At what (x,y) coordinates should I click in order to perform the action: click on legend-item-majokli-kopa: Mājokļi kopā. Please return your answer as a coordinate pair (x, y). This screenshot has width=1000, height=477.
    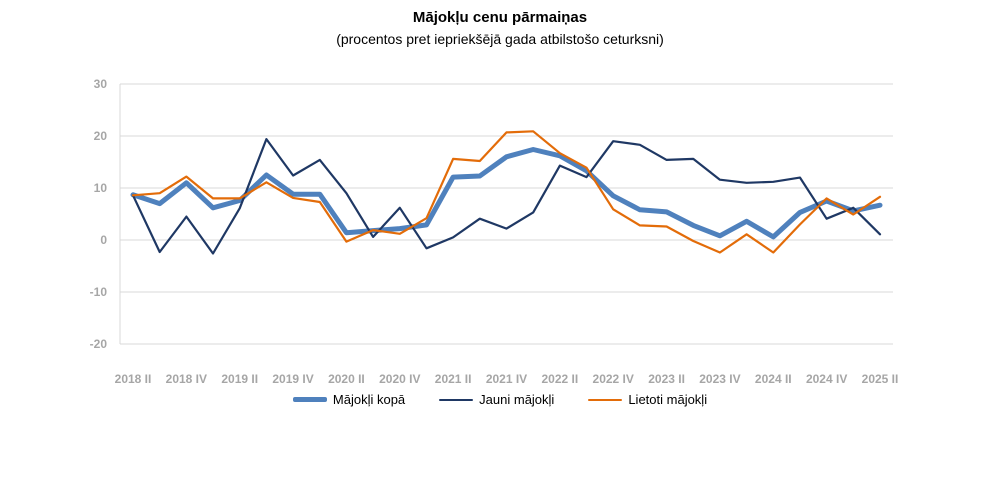
    Looking at the image, I should click on (349, 399).